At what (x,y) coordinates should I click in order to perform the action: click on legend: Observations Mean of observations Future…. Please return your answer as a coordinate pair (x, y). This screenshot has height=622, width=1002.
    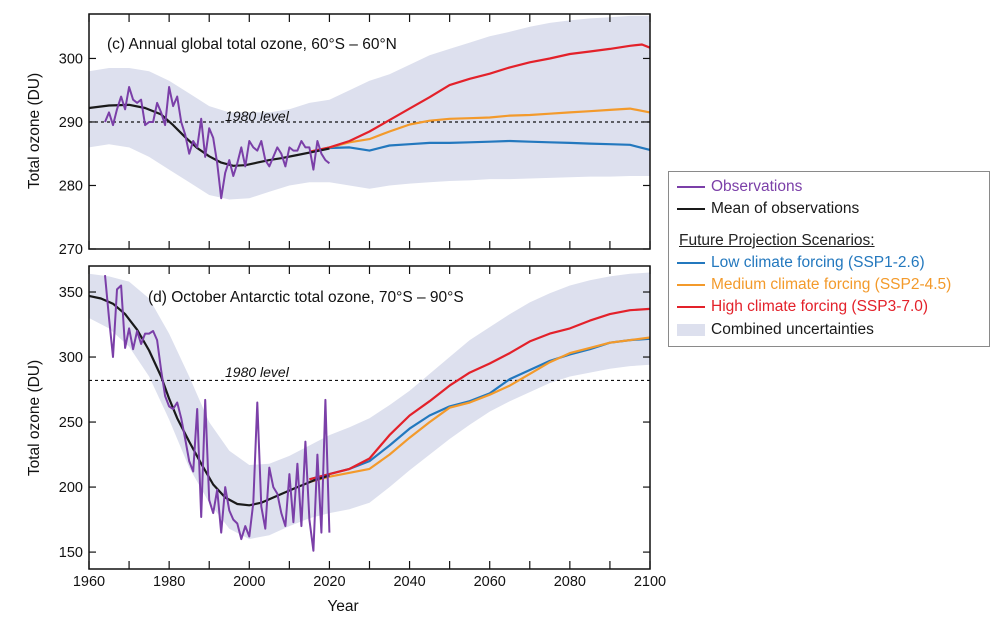
    Looking at the image, I should click on (829, 259).